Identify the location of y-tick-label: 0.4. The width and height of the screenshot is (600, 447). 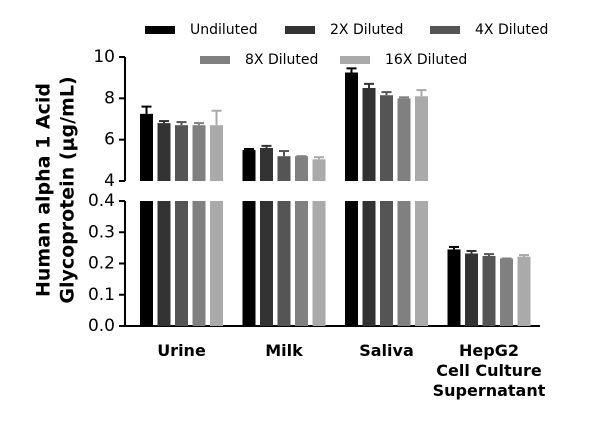
(101, 201).